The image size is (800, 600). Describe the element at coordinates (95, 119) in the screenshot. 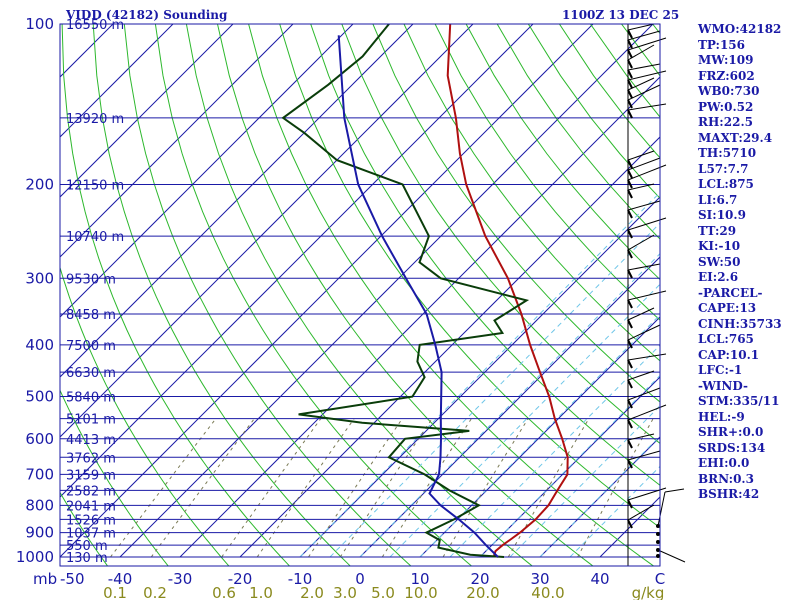

I see `height-label: 13920 m` at that location.